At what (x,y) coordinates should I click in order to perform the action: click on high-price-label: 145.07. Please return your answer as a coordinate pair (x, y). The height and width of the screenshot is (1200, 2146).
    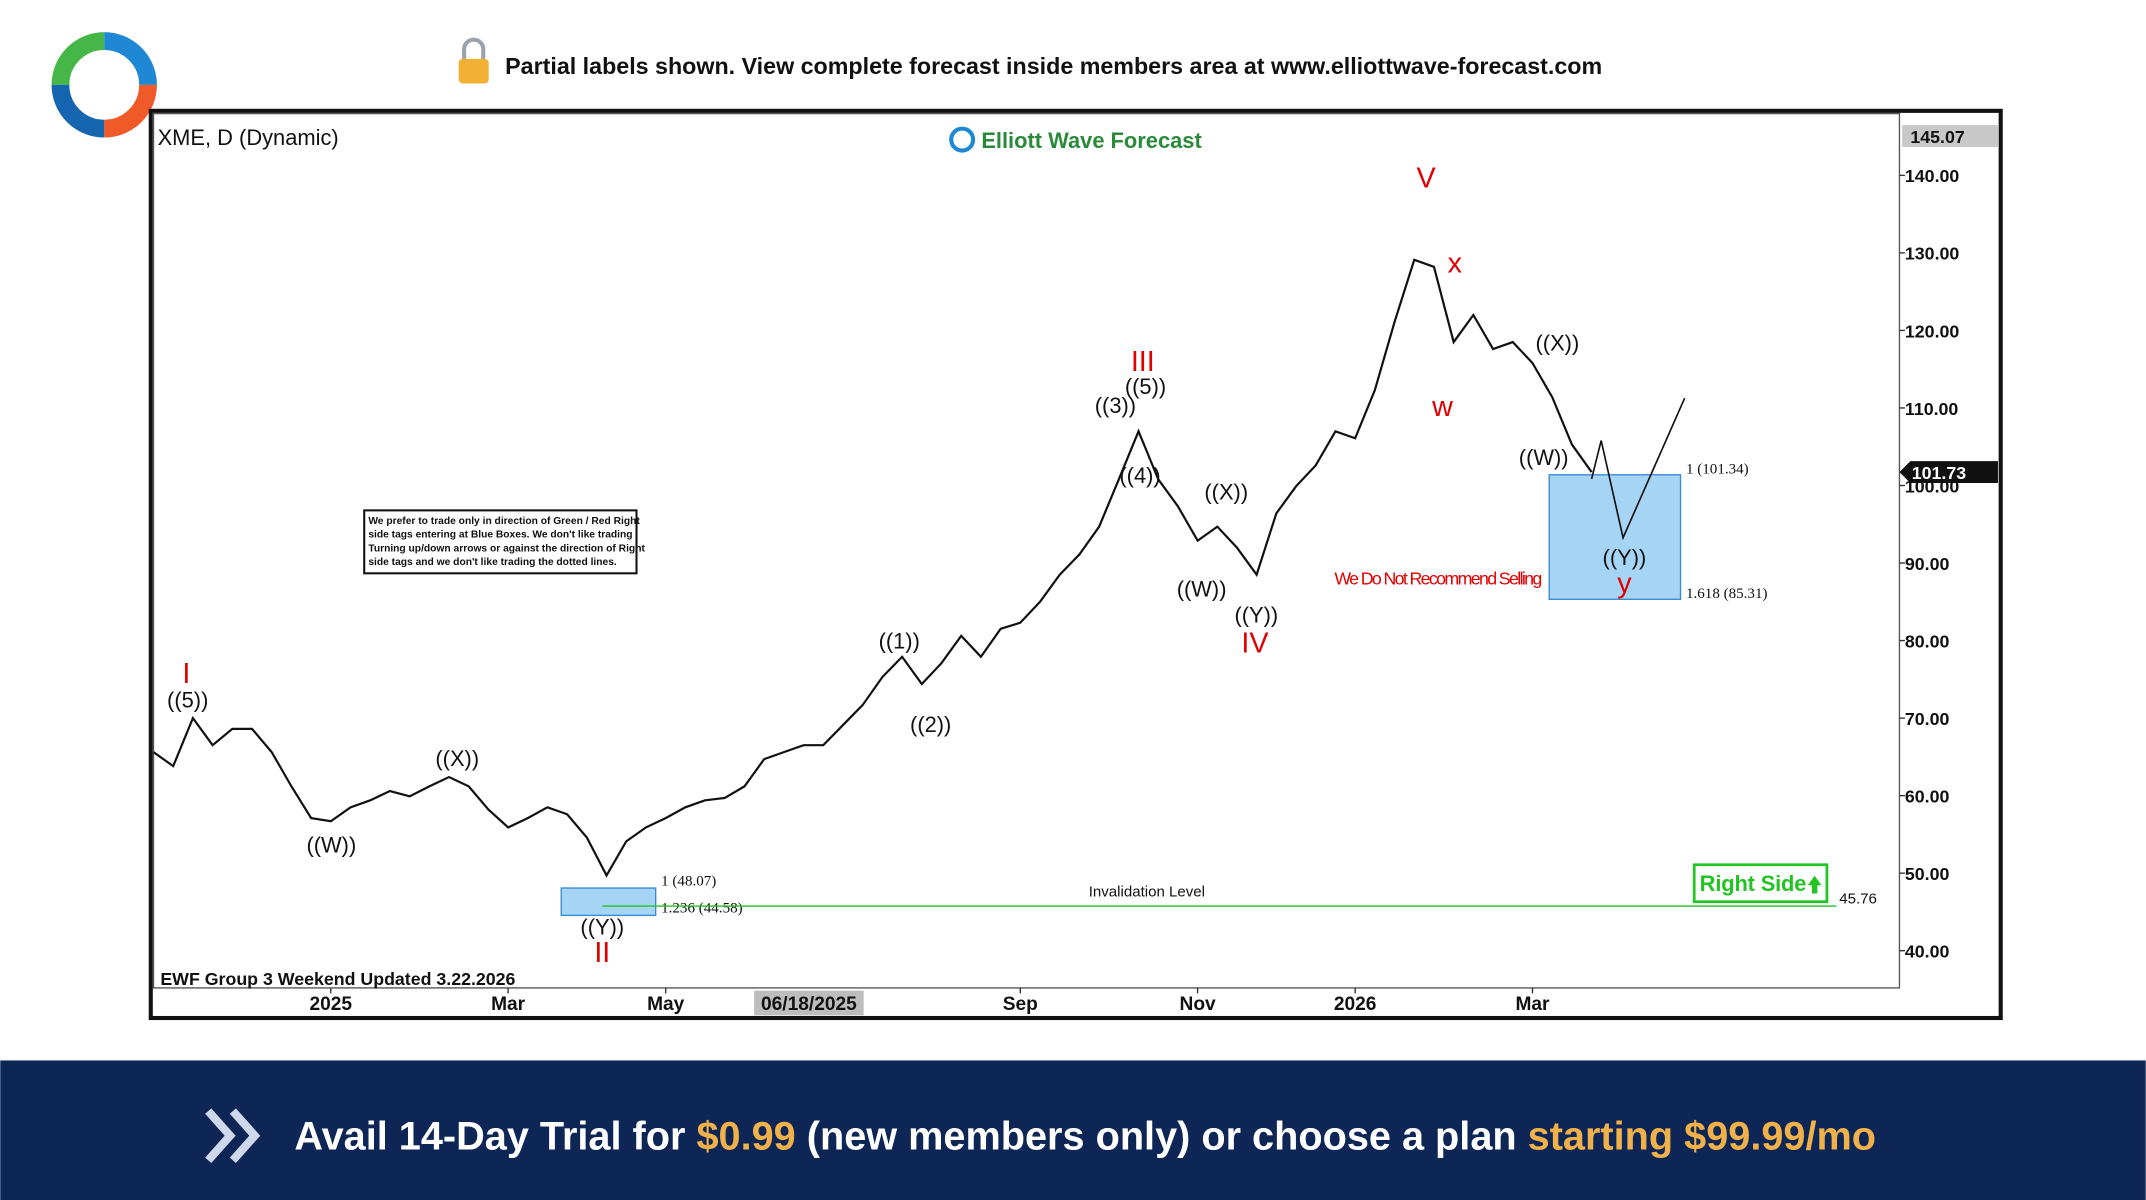
    Looking at the image, I should click on (1937, 137).